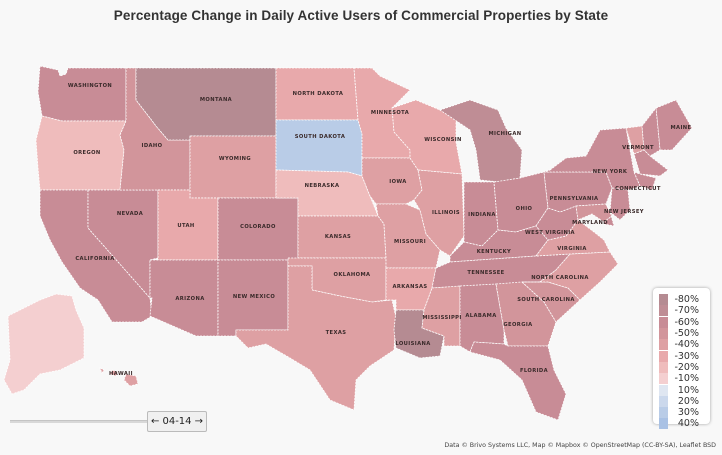 The height and width of the screenshot is (455, 722). What do you see at coordinates (534, 371) in the screenshot?
I see `label-florida: FLORIDA` at bounding box center [534, 371].